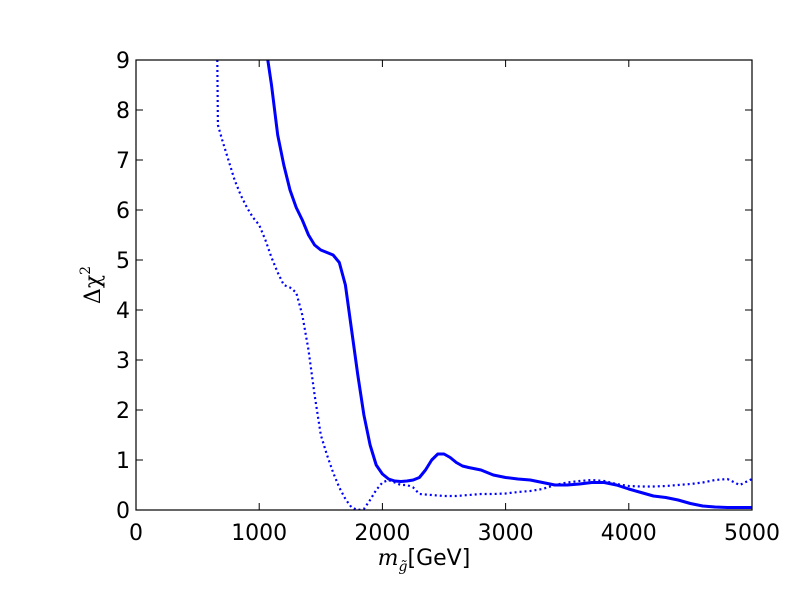 Image resolution: width=800 pixels, height=600 pixels. I want to click on y-tick-label: 3, so click(123, 361).